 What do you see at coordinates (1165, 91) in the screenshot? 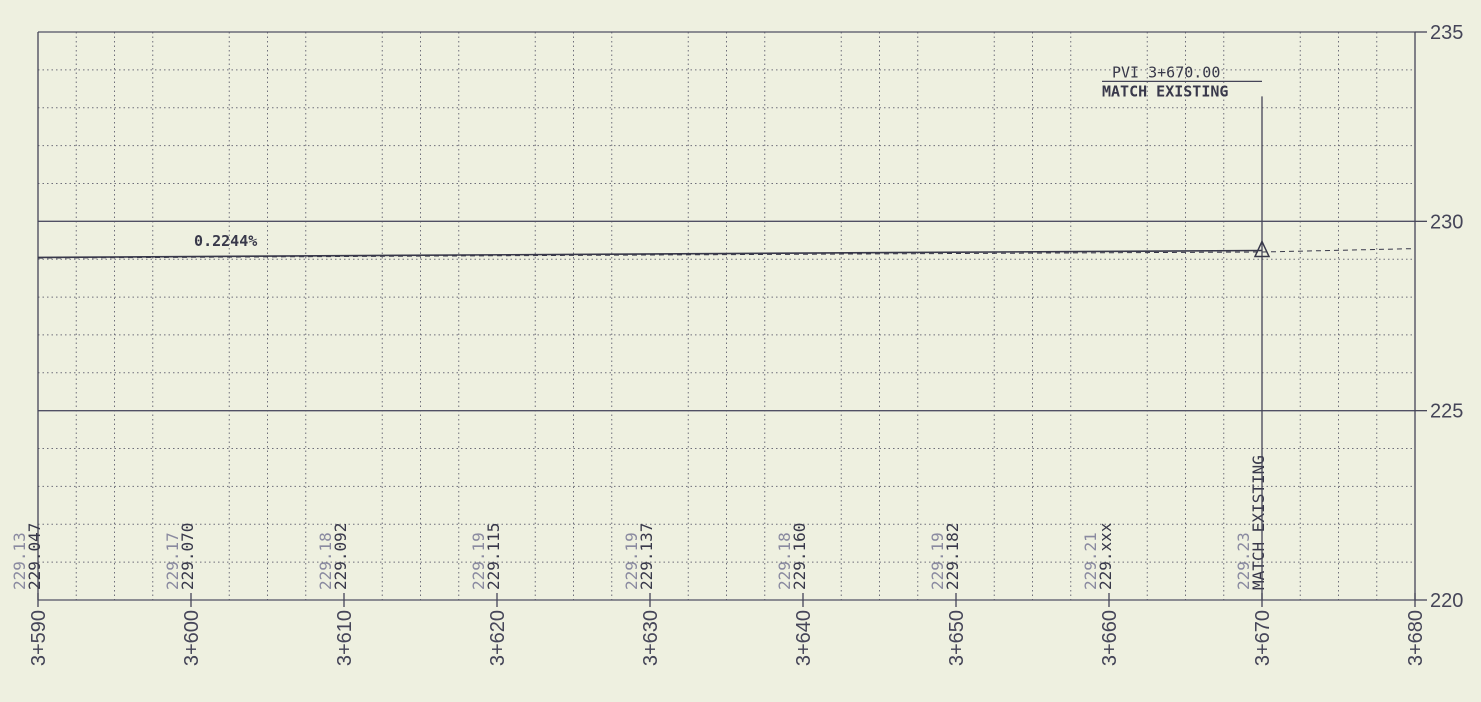
I see `pvi-match-existing-label: MATCH EXISTING` at bounding box center [1165, 91].